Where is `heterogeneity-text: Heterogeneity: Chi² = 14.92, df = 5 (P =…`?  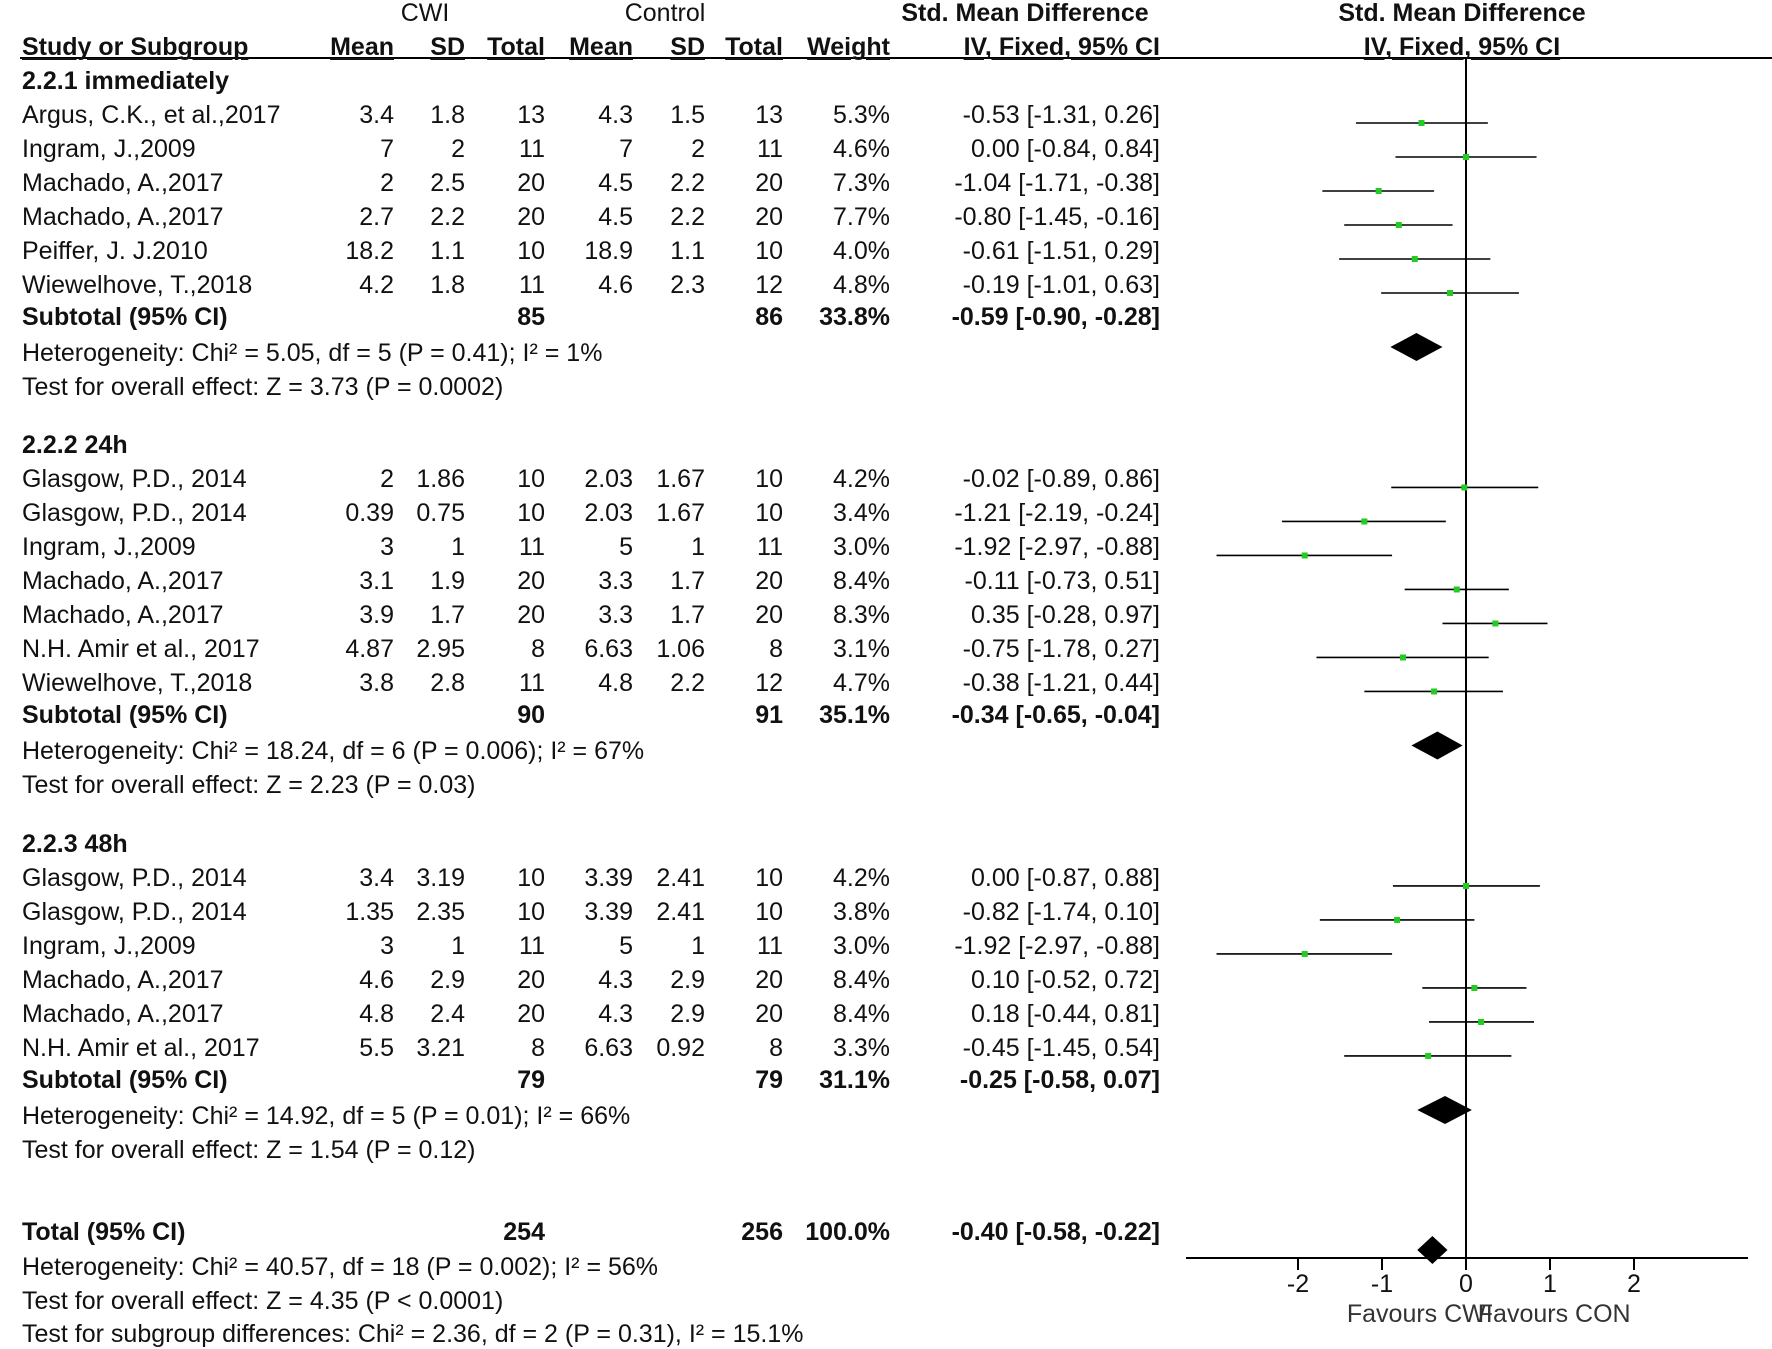 heterogeneity-text: Heterogeneity: Chi² = 14.92, df = 5 (P =… is located at coordinates (326, 1115).